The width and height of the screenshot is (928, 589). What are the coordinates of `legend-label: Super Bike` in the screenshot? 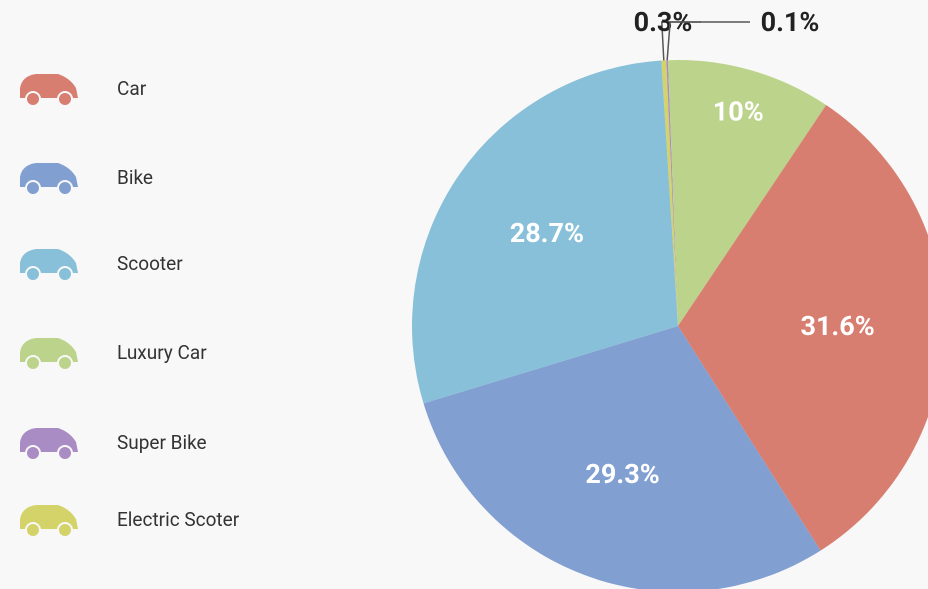 It's located at (162, 442).